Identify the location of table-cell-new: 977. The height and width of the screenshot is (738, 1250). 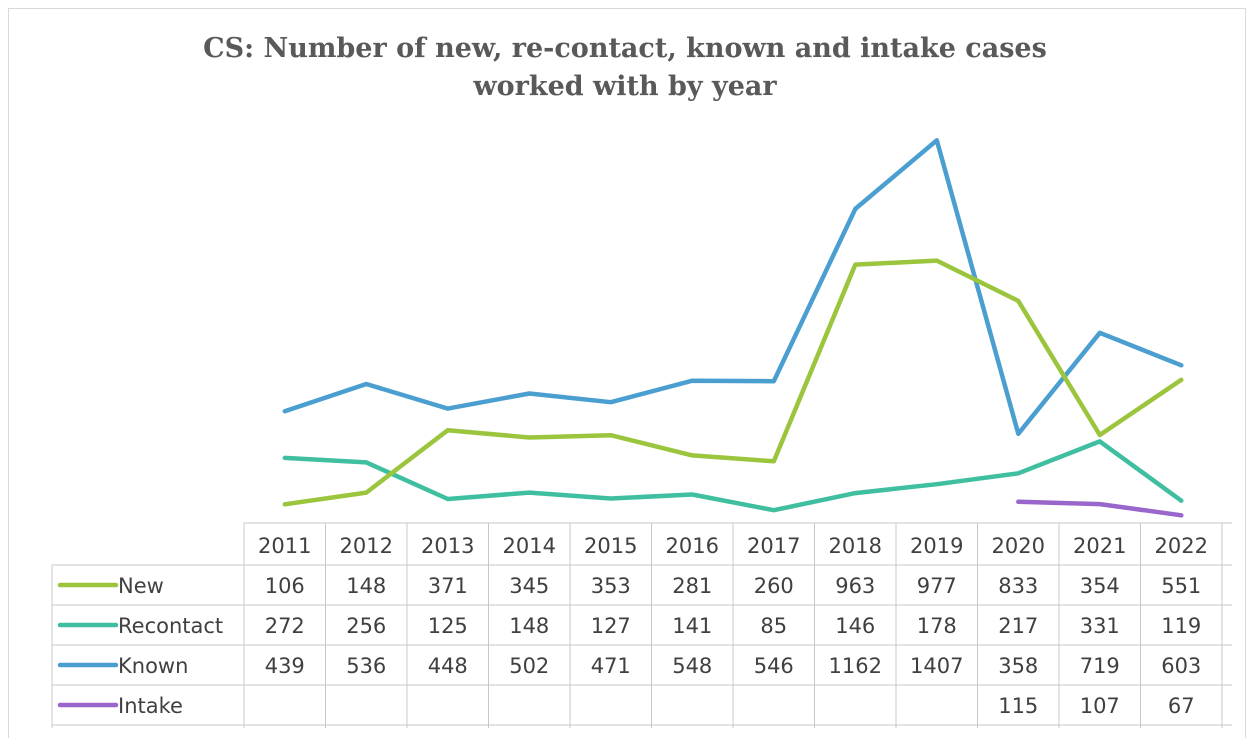
(937, 586).